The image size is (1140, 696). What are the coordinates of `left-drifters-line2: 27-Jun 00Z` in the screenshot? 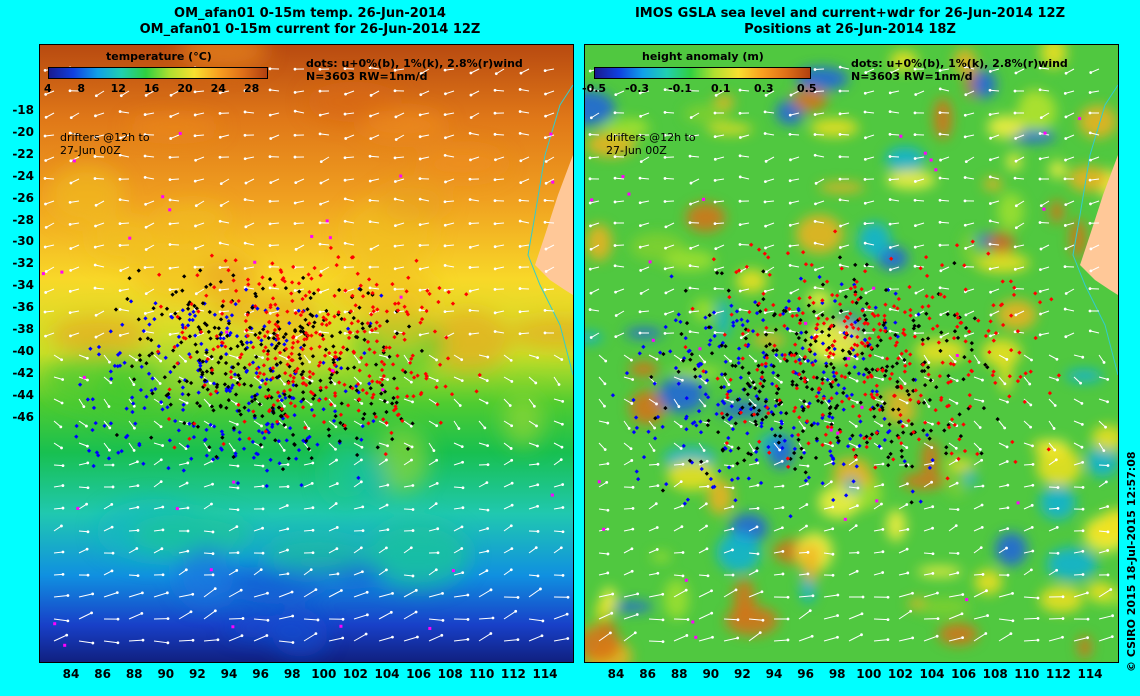 It's located at (90, 150).